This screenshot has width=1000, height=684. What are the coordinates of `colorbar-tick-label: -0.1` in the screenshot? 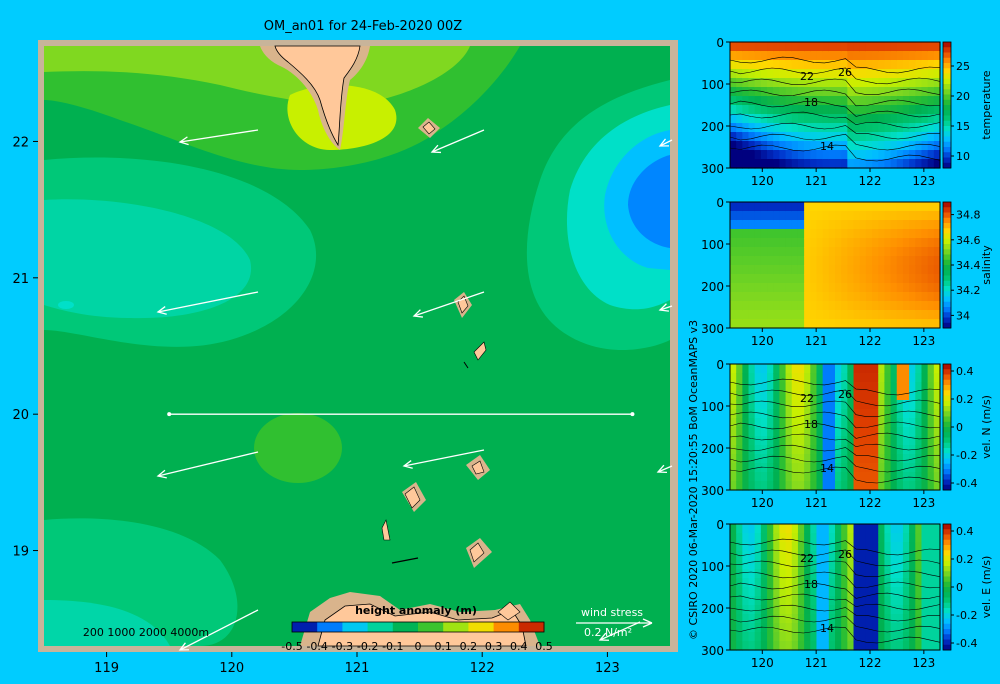 It's located at (392, 646).